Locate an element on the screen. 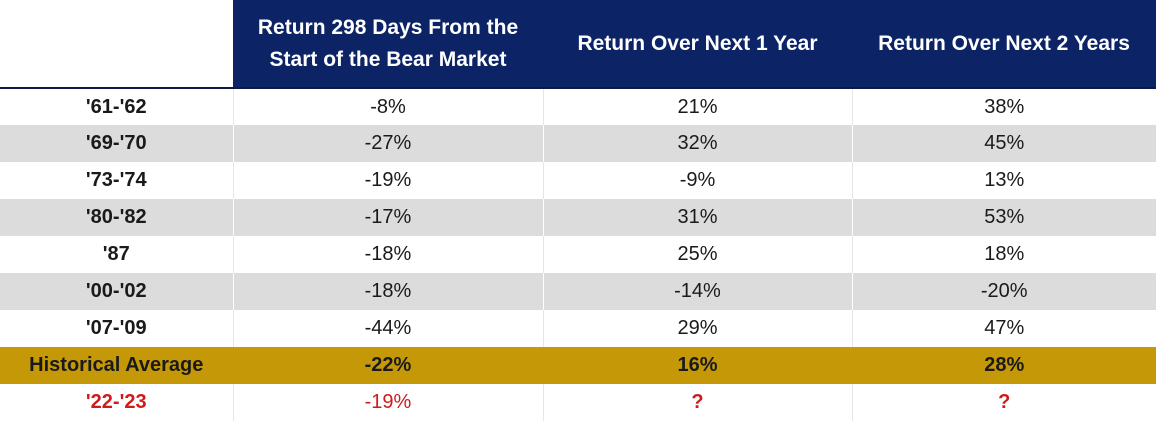 The image size is (1156, 424). period-cell: '87 is located at coordinates (116, 254).